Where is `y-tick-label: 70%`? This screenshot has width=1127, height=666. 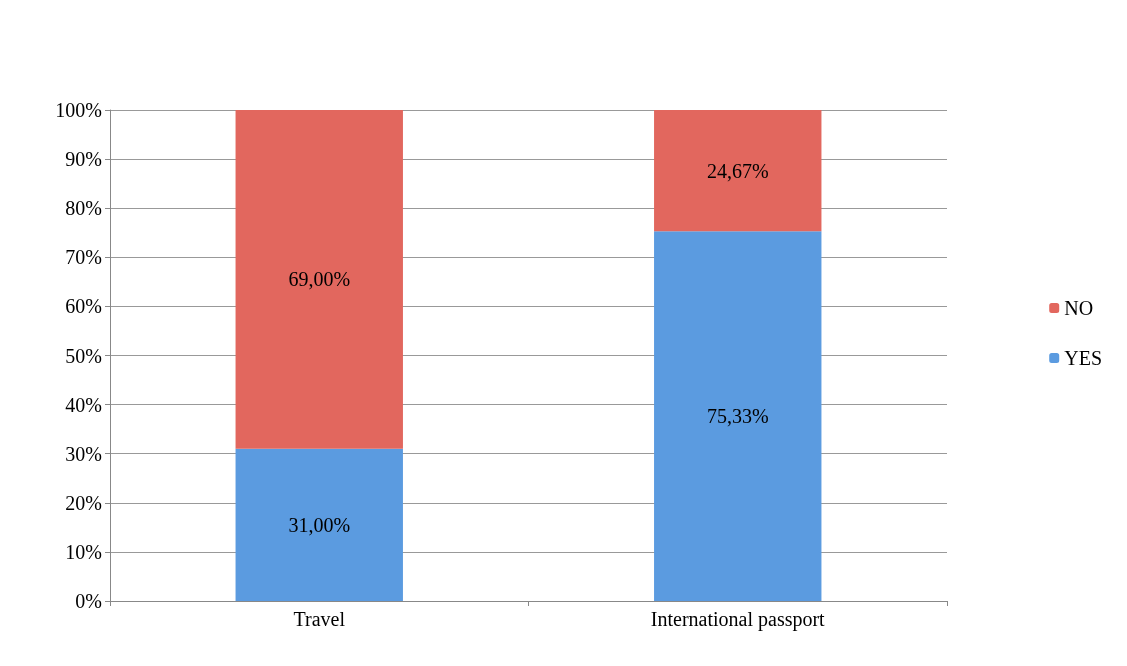 y-tick-label: 70% is located at coordinates (83, 257).